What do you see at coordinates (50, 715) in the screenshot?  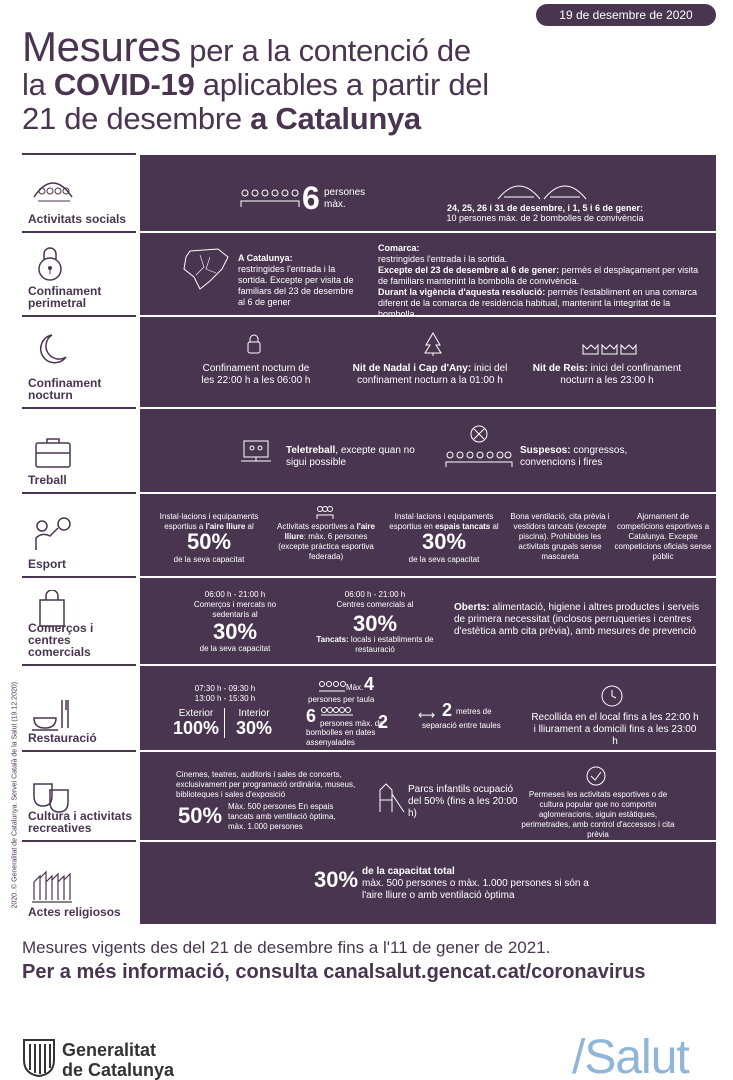 I see `restaurant-icon` at bounding box center [50, 715].